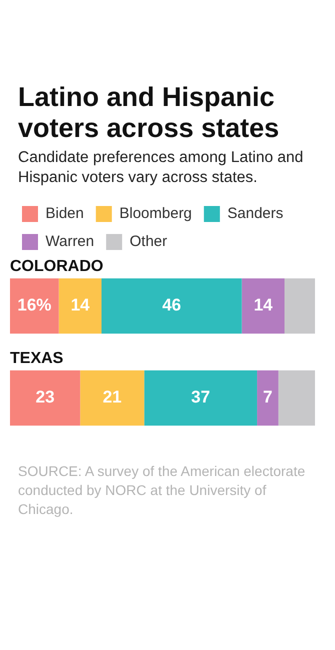 The height and width of the screenshot is (650, 335). I want to click on data-label: 21, so click(112, 397).